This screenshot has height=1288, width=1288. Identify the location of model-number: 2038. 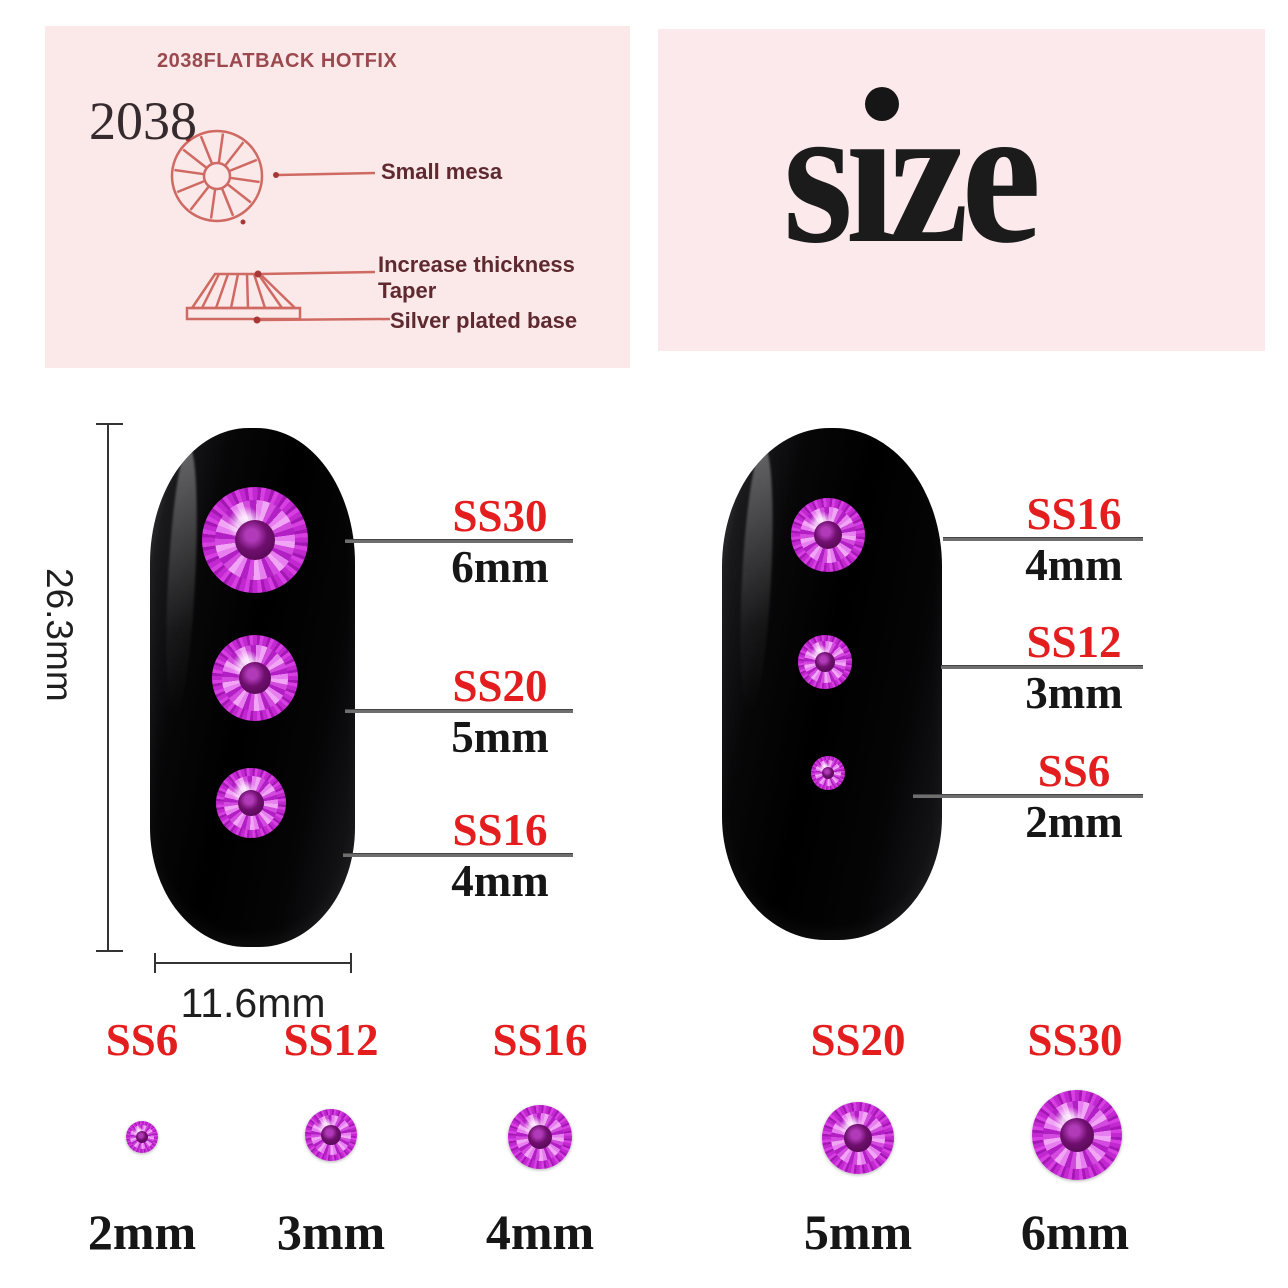
(143, 121).